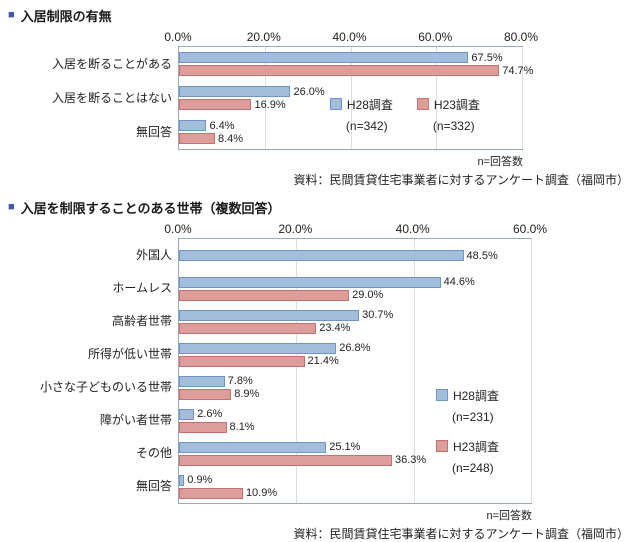 This screenshot has width=639, height=542. What do you see at coordinates (467, 405) in the screenshot?
I see `legend-item: H28調査 (n=231)` at bounding box center [467, 405].